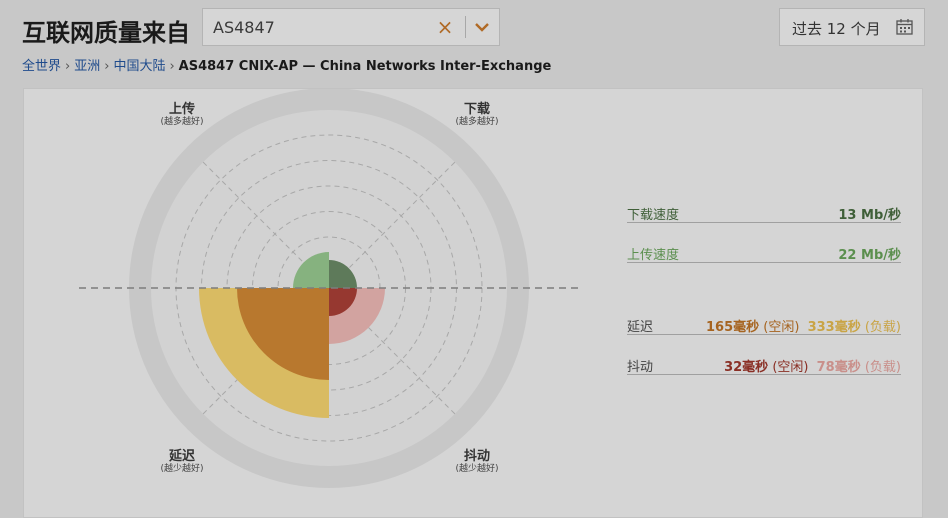 This screenshot has height=518, width=948. Describe the element at coordinates (836, 29) in the screenshot. I see `date-range-label: 过去 12 个月` at that location.